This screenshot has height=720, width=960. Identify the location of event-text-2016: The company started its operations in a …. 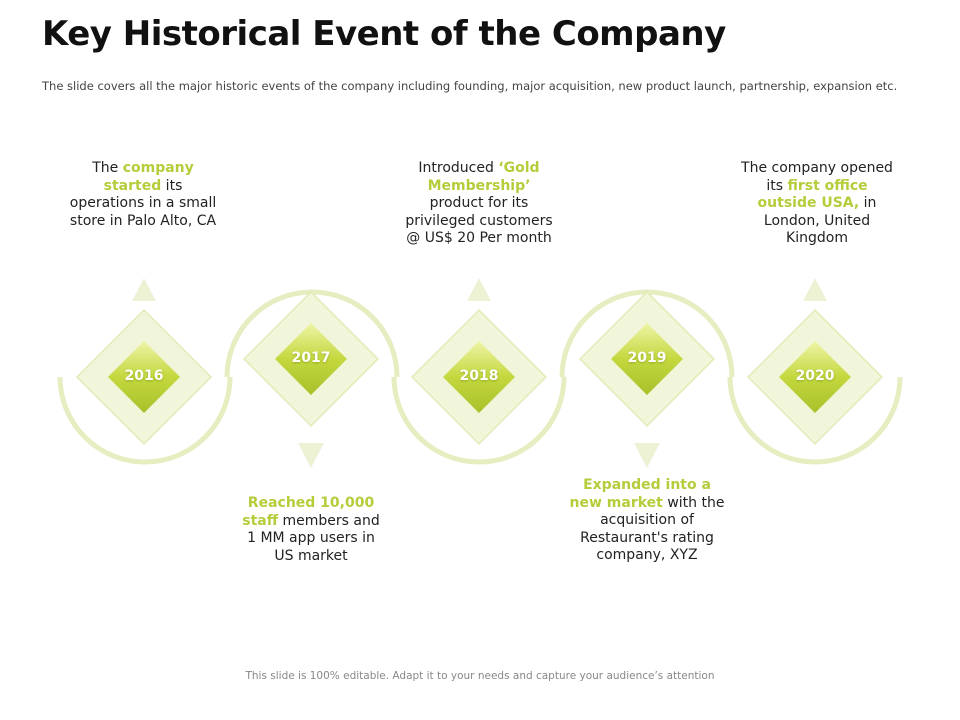
(143, 195).